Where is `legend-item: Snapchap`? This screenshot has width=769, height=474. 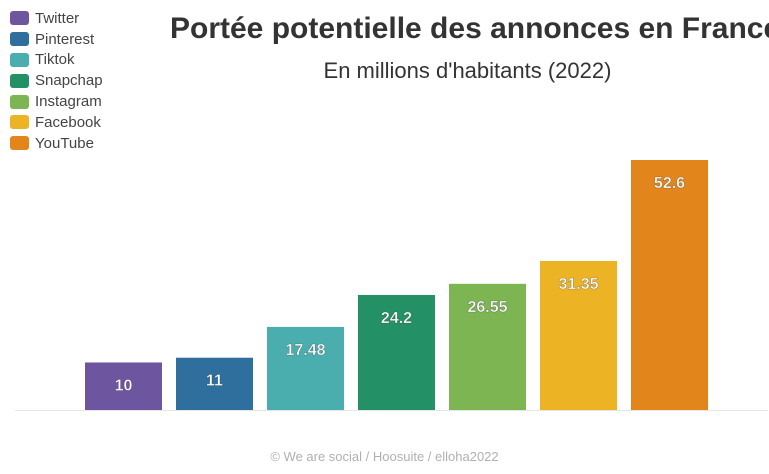 legend-item: Snapchap is located at coordinates (56, 80).